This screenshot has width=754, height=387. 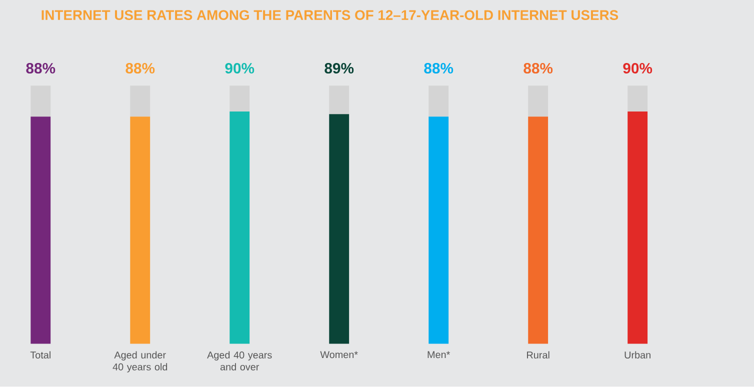 What do you see at coordinates (239, 361) in the screenshot?
I see `x-tick-label: Aged 40 years and over` at bounding box center [239, 361].